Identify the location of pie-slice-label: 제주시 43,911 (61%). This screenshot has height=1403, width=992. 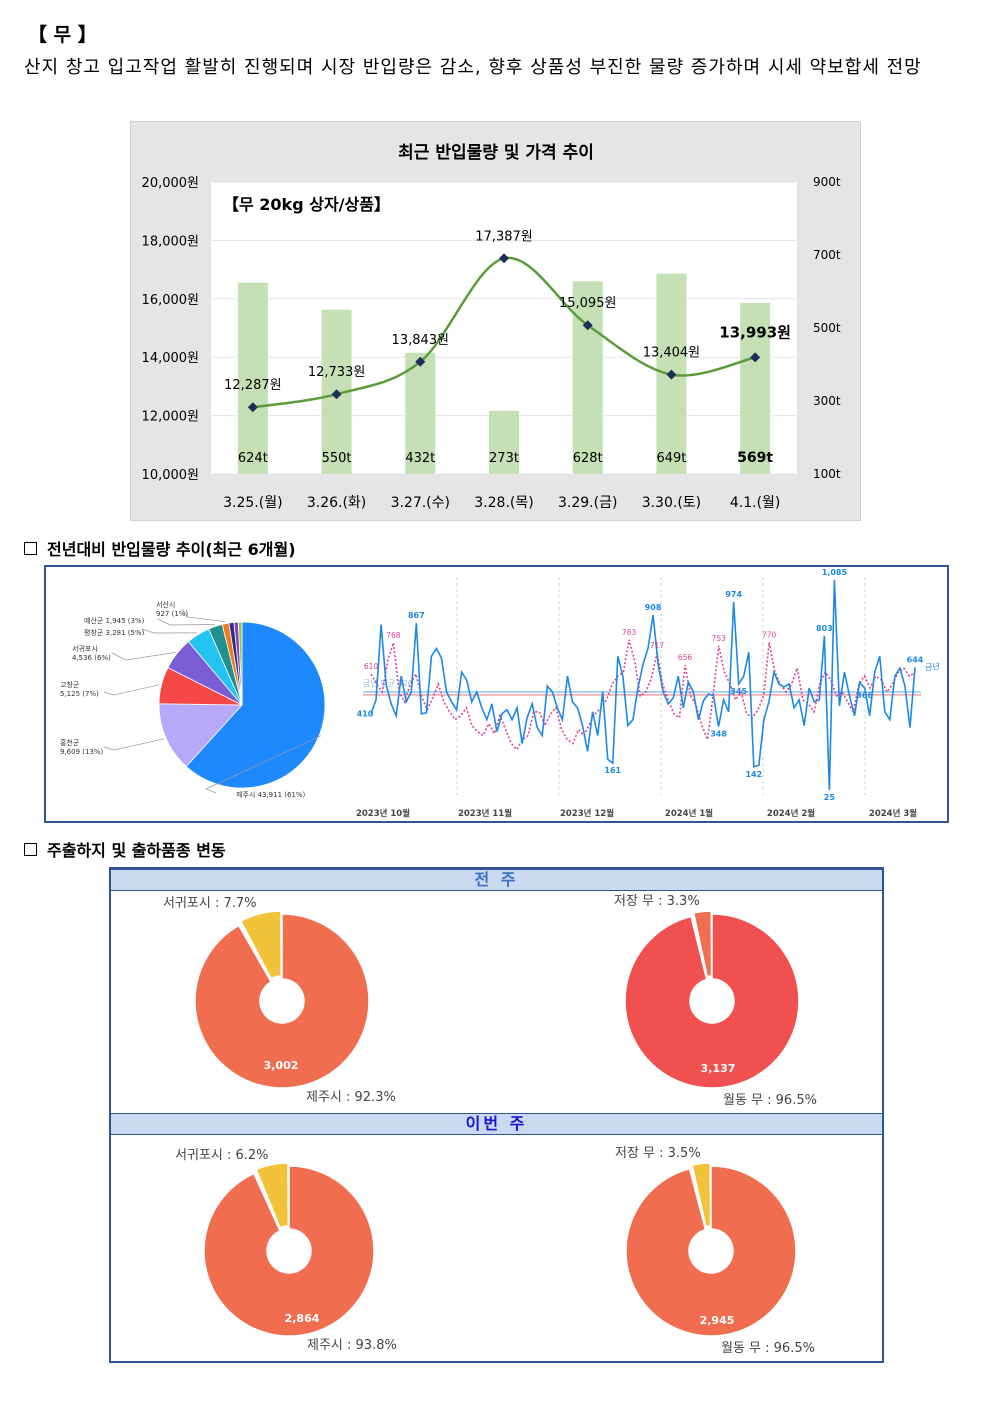
(271, 795).